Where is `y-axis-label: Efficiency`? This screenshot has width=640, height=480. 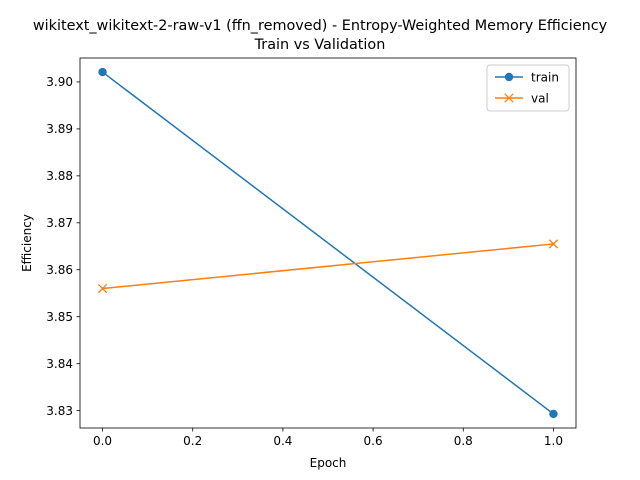 y-axis-label: Efficiency is located at coordinates (27, 243).